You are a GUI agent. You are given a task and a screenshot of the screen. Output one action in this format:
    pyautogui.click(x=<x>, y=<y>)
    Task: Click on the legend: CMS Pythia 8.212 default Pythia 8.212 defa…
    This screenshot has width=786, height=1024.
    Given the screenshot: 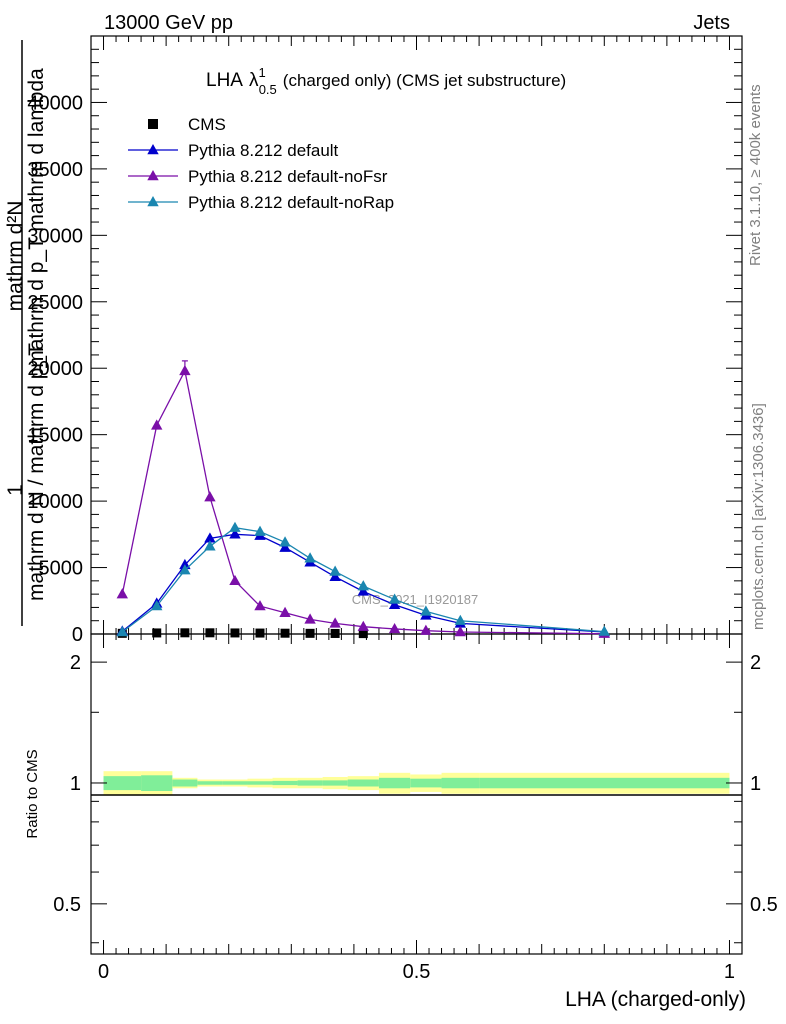 What is the action you would take?
    pyautogui.click(x=261, y=163)
    